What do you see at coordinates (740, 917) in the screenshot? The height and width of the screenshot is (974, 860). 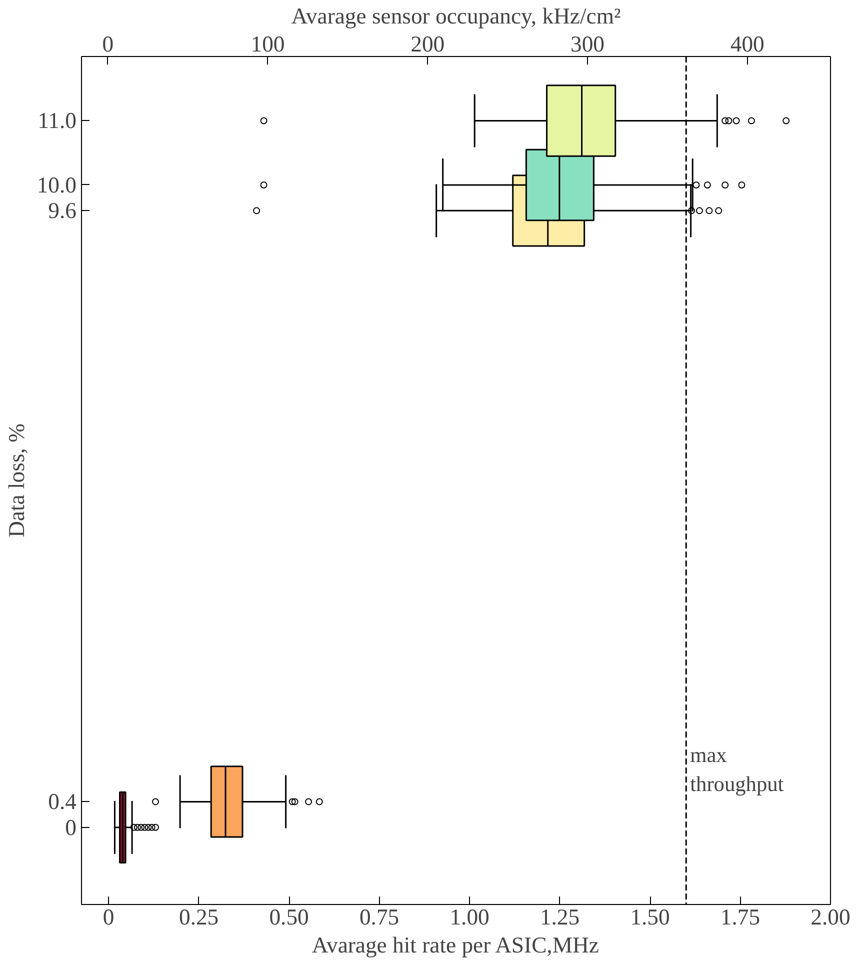 I see `x-tick-label: 1.75` at bounding box center [740, 917].